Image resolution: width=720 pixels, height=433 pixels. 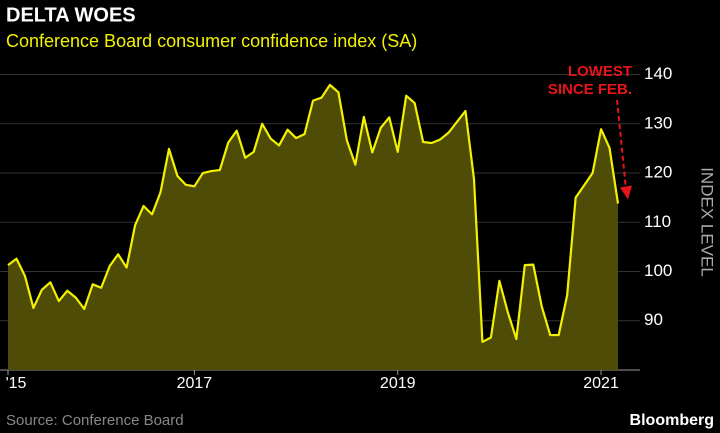 I want to click on x-tick-label: 2017, so click(x=195, y=383).